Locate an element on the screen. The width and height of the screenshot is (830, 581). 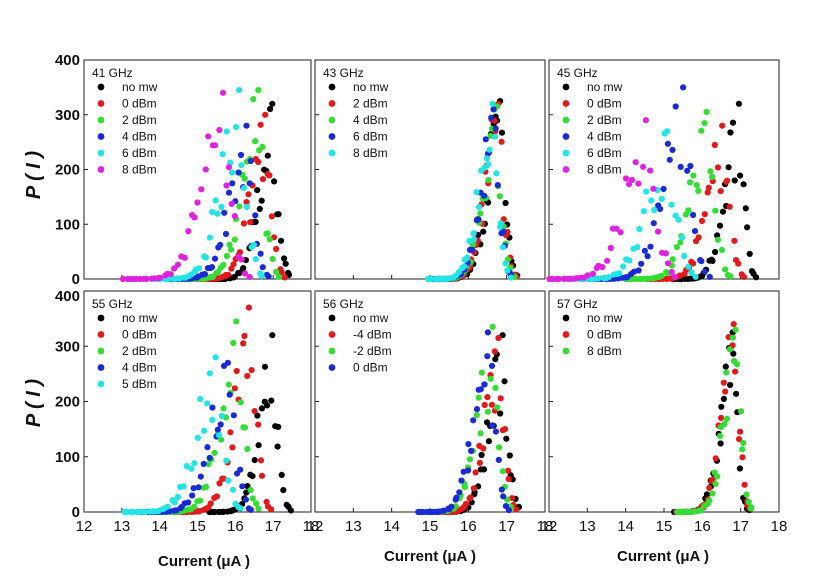
legend-label: 4 dBm is located at coordinates (370, 120).